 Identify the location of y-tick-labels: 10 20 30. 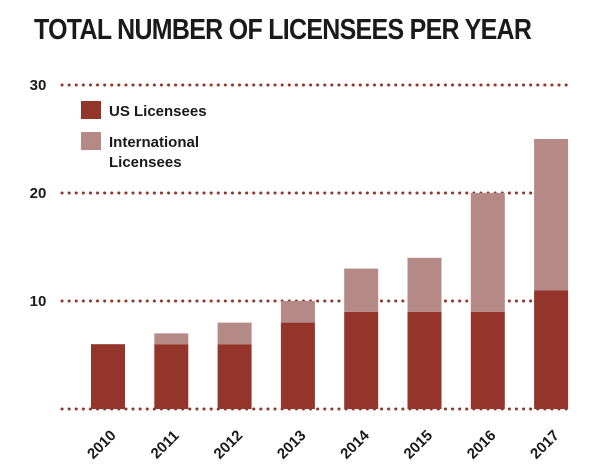
(38, 193).